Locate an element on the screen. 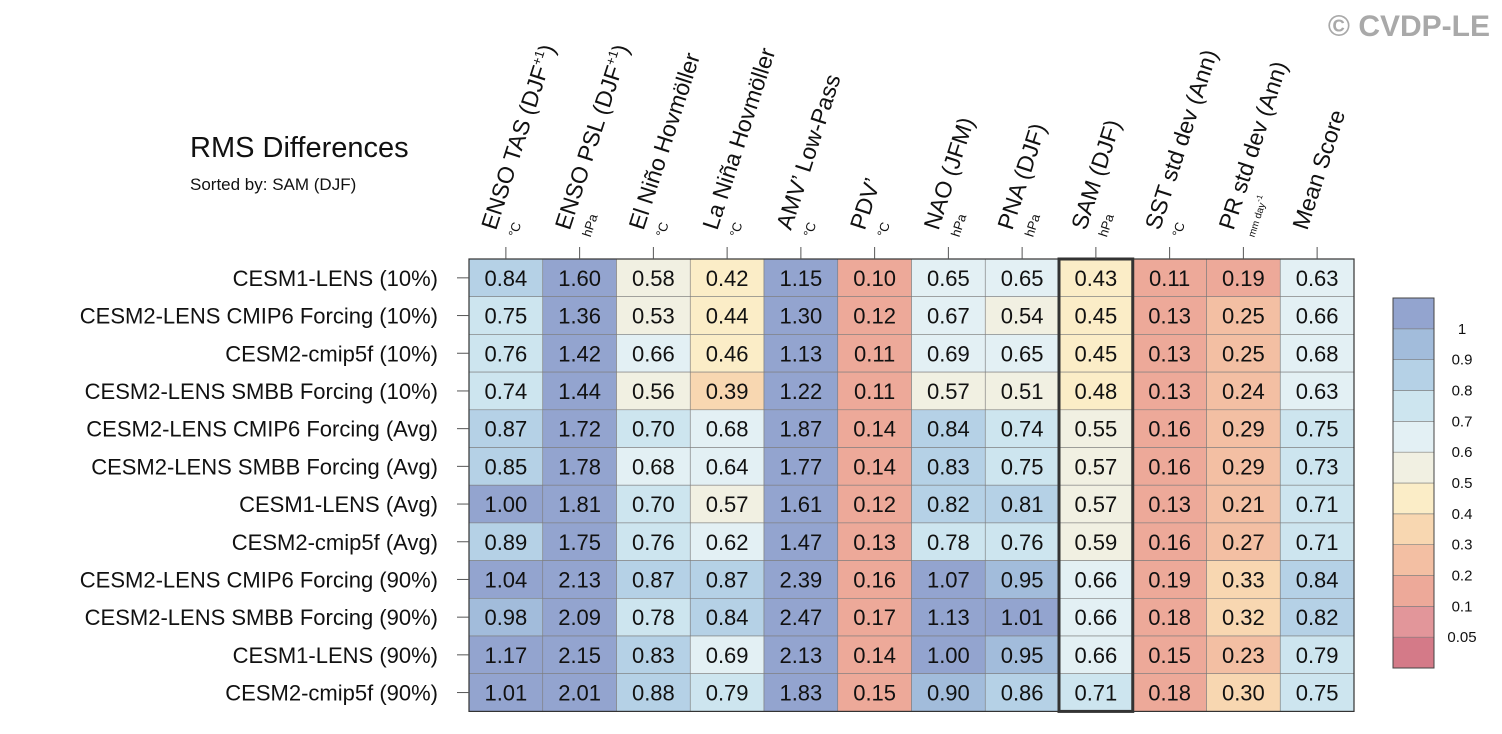 The height and width of the screenshot is (734, 1502). cell-value: 0.90 is located at coordinates (948, 693).